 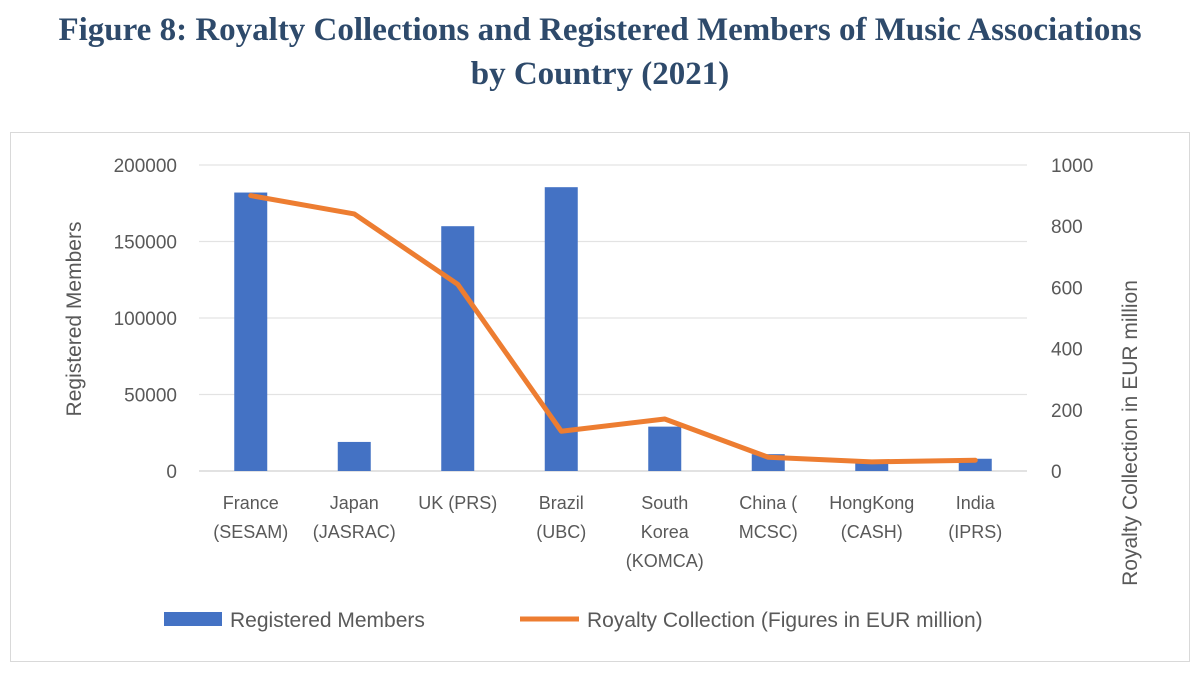 I want to click on legend-swatch-bars, so click(x=193, y=619).